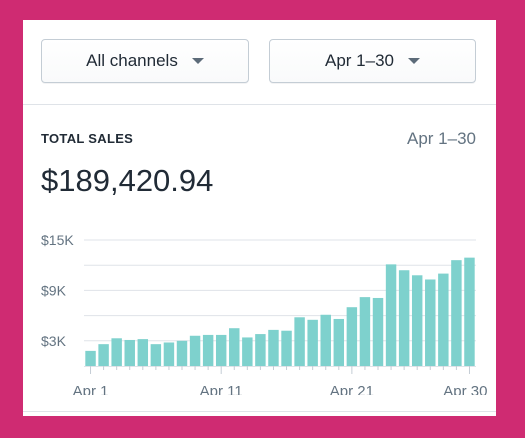  What do you see at coordinates (352, 389) in the screenshot?
I see `x-tick-label: Apr 21` at bounding box center [352, 389].